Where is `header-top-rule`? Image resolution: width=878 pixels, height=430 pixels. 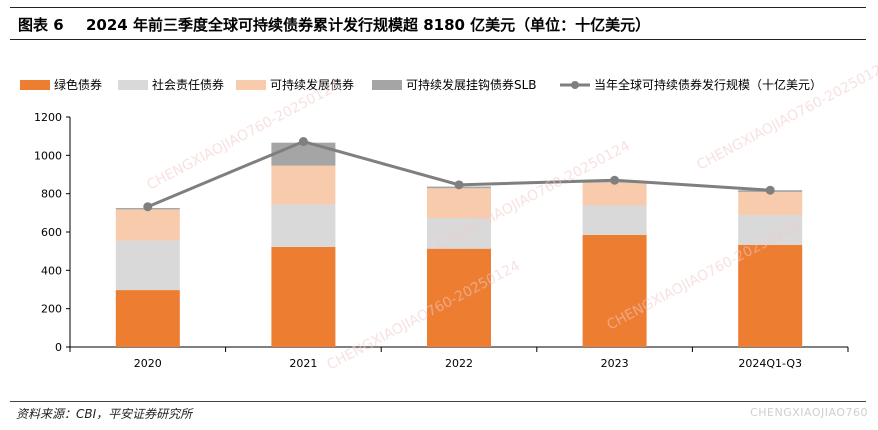
header-top-rule is located at coordinates (438, 7).